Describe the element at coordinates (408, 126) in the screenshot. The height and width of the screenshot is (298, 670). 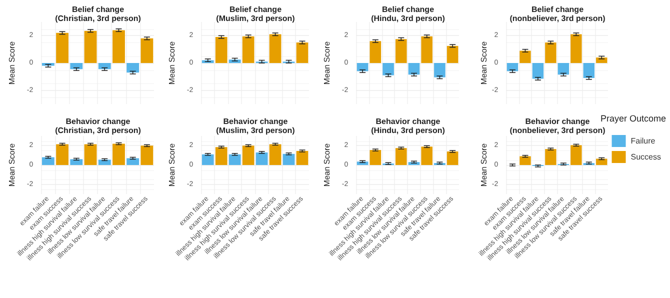
I see `chart-title: Behavior change (Hindu, 3rd person)` at that location.